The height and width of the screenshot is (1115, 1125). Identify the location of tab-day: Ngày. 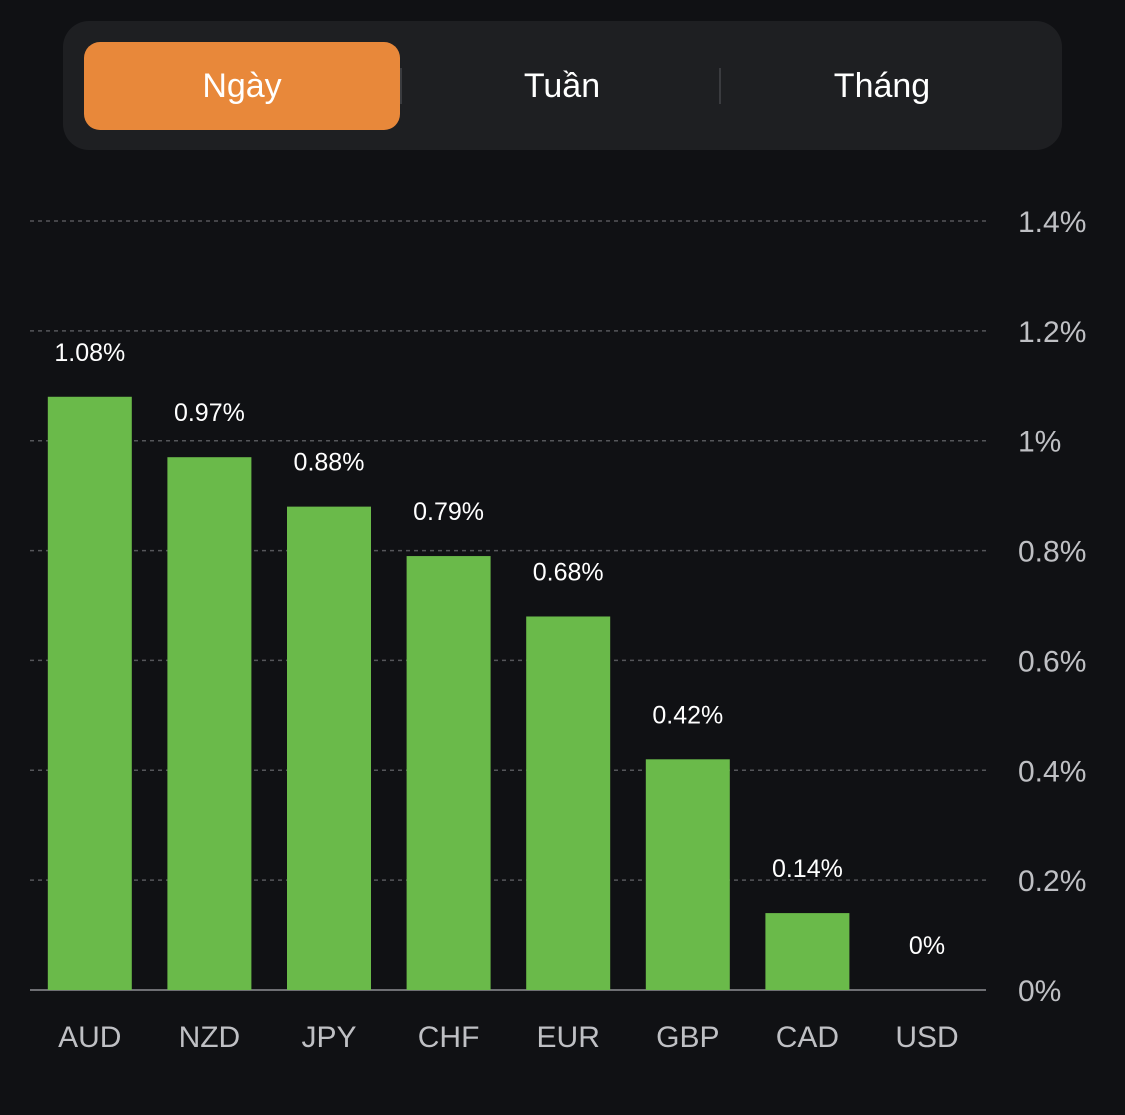
(242, 86).